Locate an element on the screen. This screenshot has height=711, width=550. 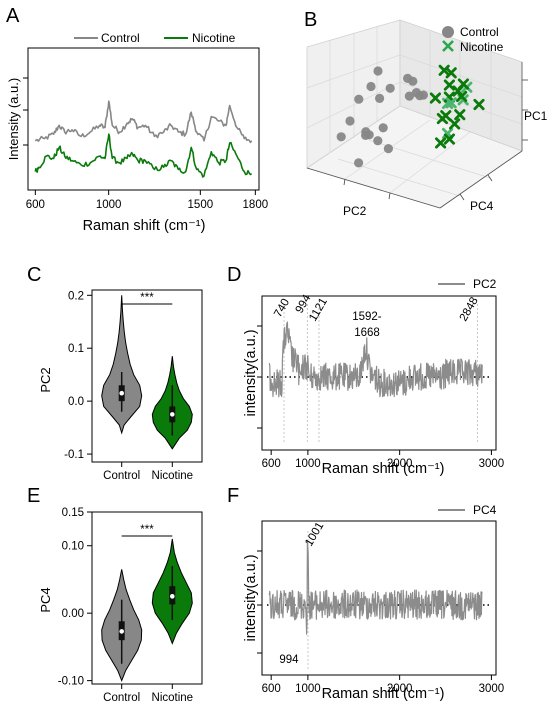
loading-trace-pc2 is located at coordinates (375, 359).